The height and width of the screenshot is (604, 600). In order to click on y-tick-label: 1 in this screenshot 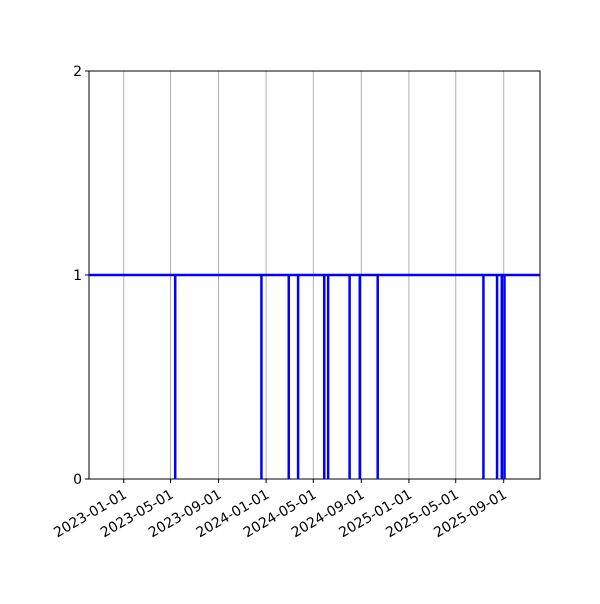, I will do `click(77, 276)`.